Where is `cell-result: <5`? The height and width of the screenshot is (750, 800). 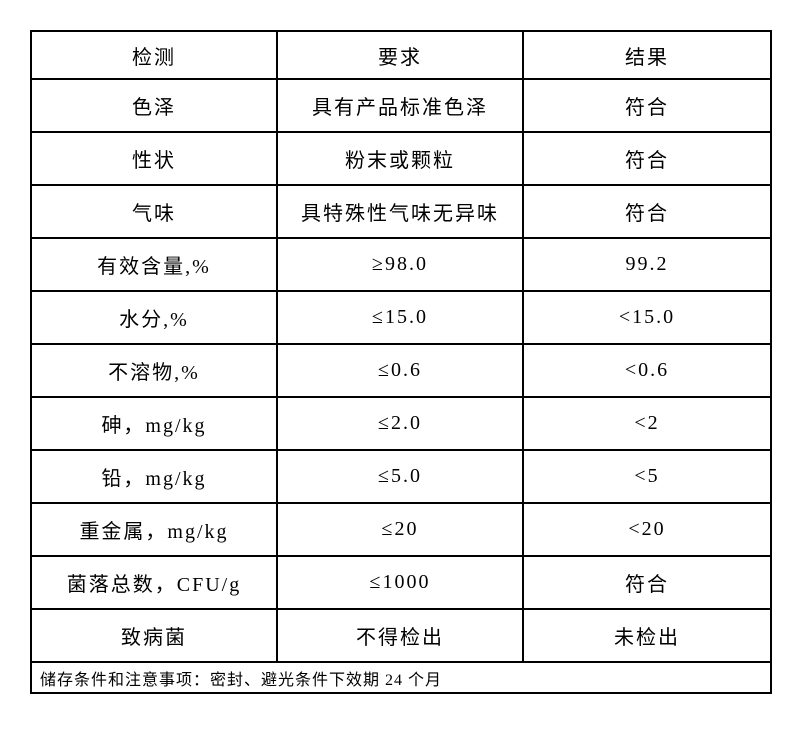 cell-result: <5 is located at coordinates (647, 476).